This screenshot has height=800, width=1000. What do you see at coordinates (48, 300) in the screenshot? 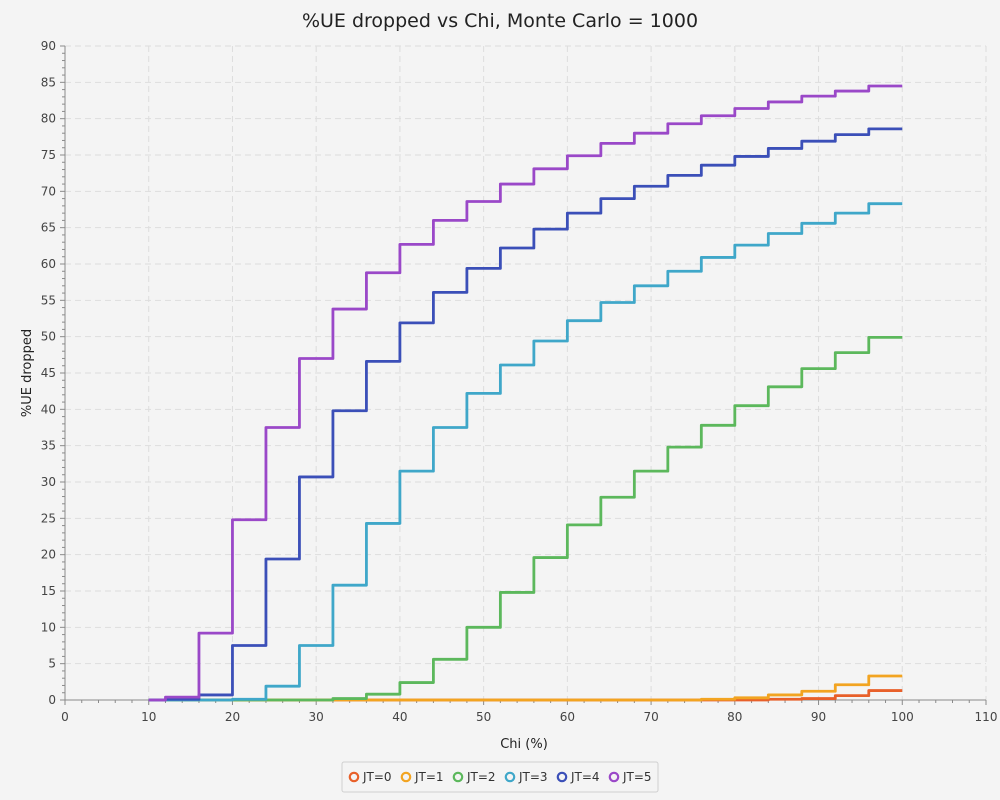
I see `y-tick-label: 55` at bounding box center [48, 300].